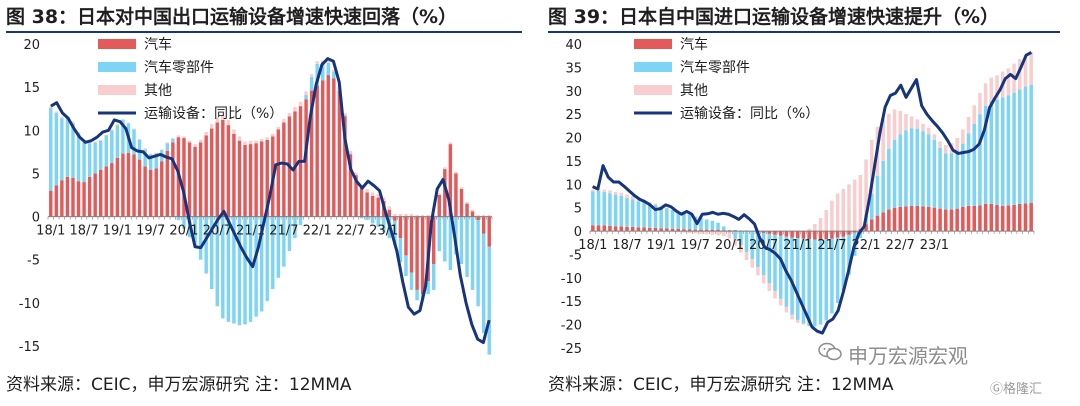  Describe the element at coordinates (626, 245) in the screenshot. I see `x-tick-label: 18/7` at that location.